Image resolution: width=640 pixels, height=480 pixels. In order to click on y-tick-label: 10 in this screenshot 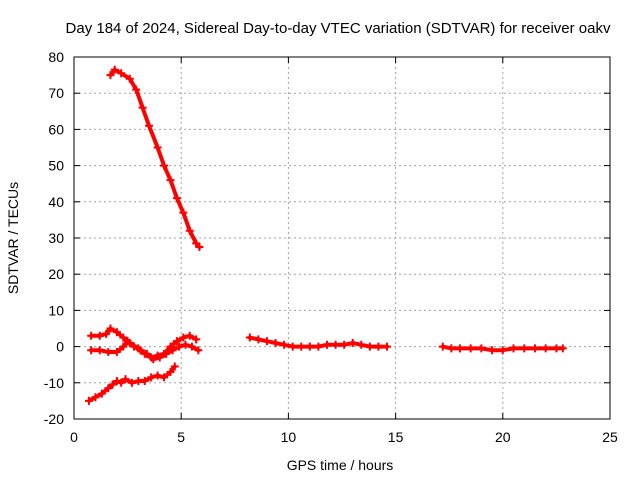, I will do `click(56, 310)`.